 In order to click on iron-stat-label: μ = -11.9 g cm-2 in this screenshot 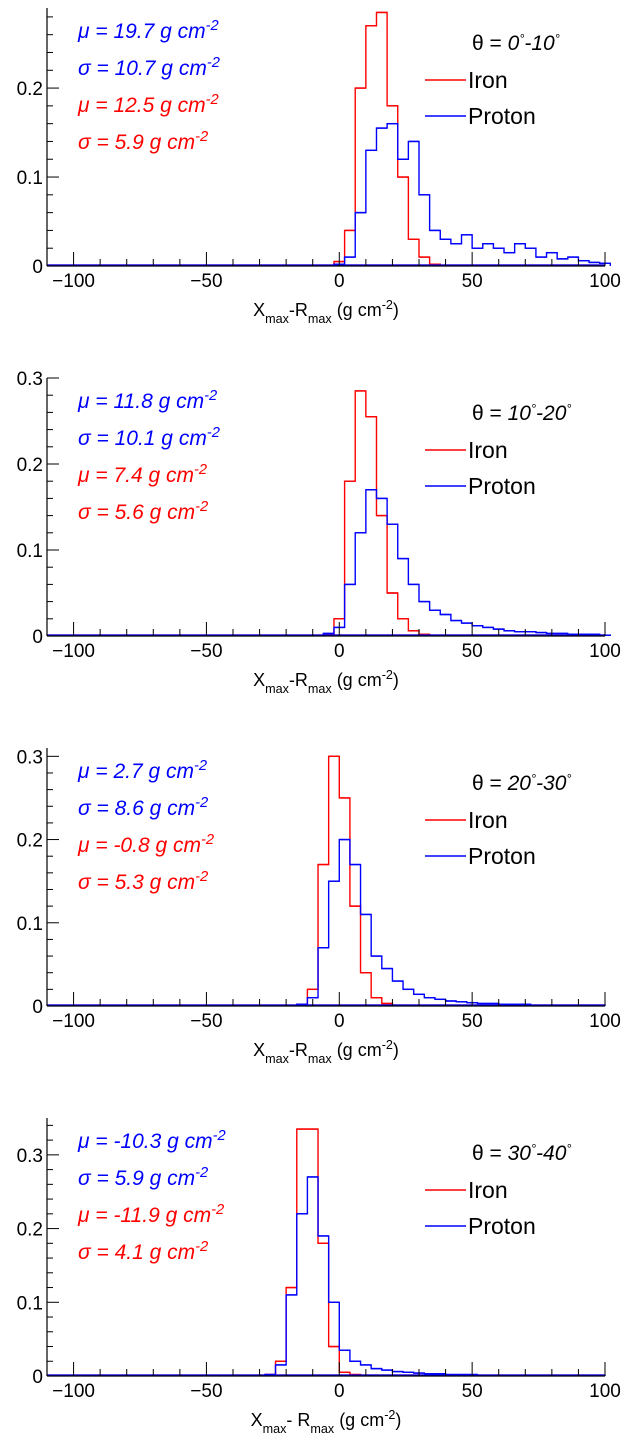, I will do `click(150, 1214)`.